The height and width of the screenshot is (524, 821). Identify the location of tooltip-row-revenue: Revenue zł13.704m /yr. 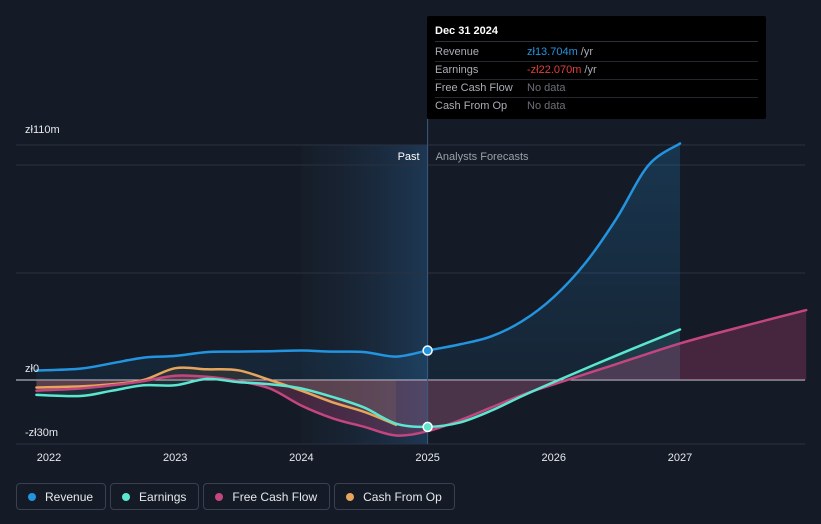
(596, 53).